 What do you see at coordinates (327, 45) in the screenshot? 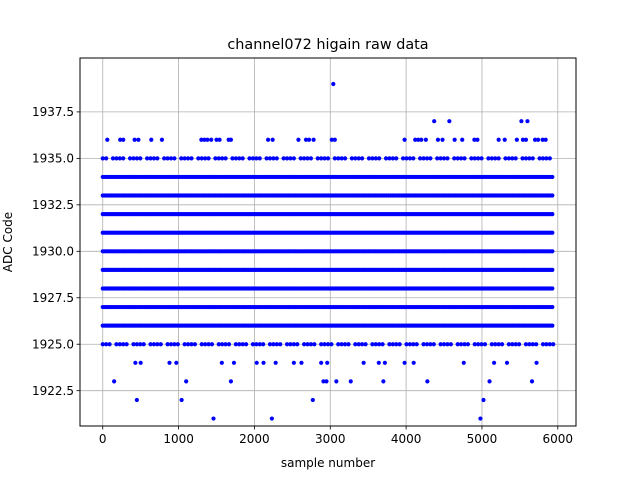
I see `chart-title: channel072 higain raw data` at bounding box center [327, 45].